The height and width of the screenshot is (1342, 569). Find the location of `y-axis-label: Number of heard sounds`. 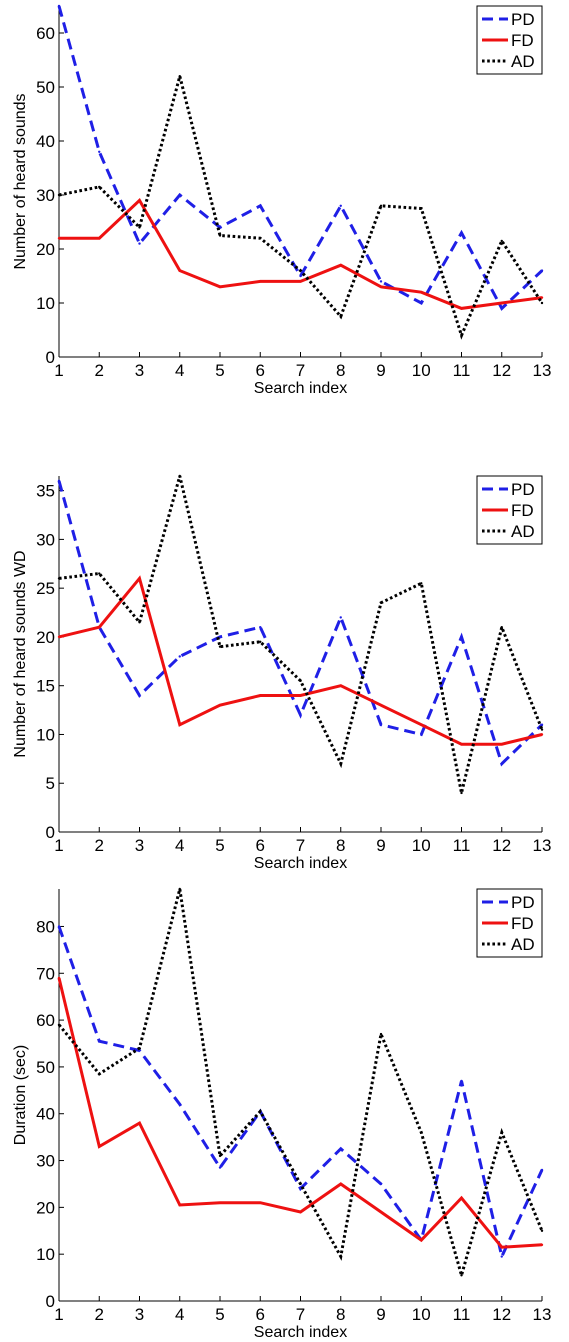

y-axis-label: Number of heard sounds is located at coordinates (20, 181).